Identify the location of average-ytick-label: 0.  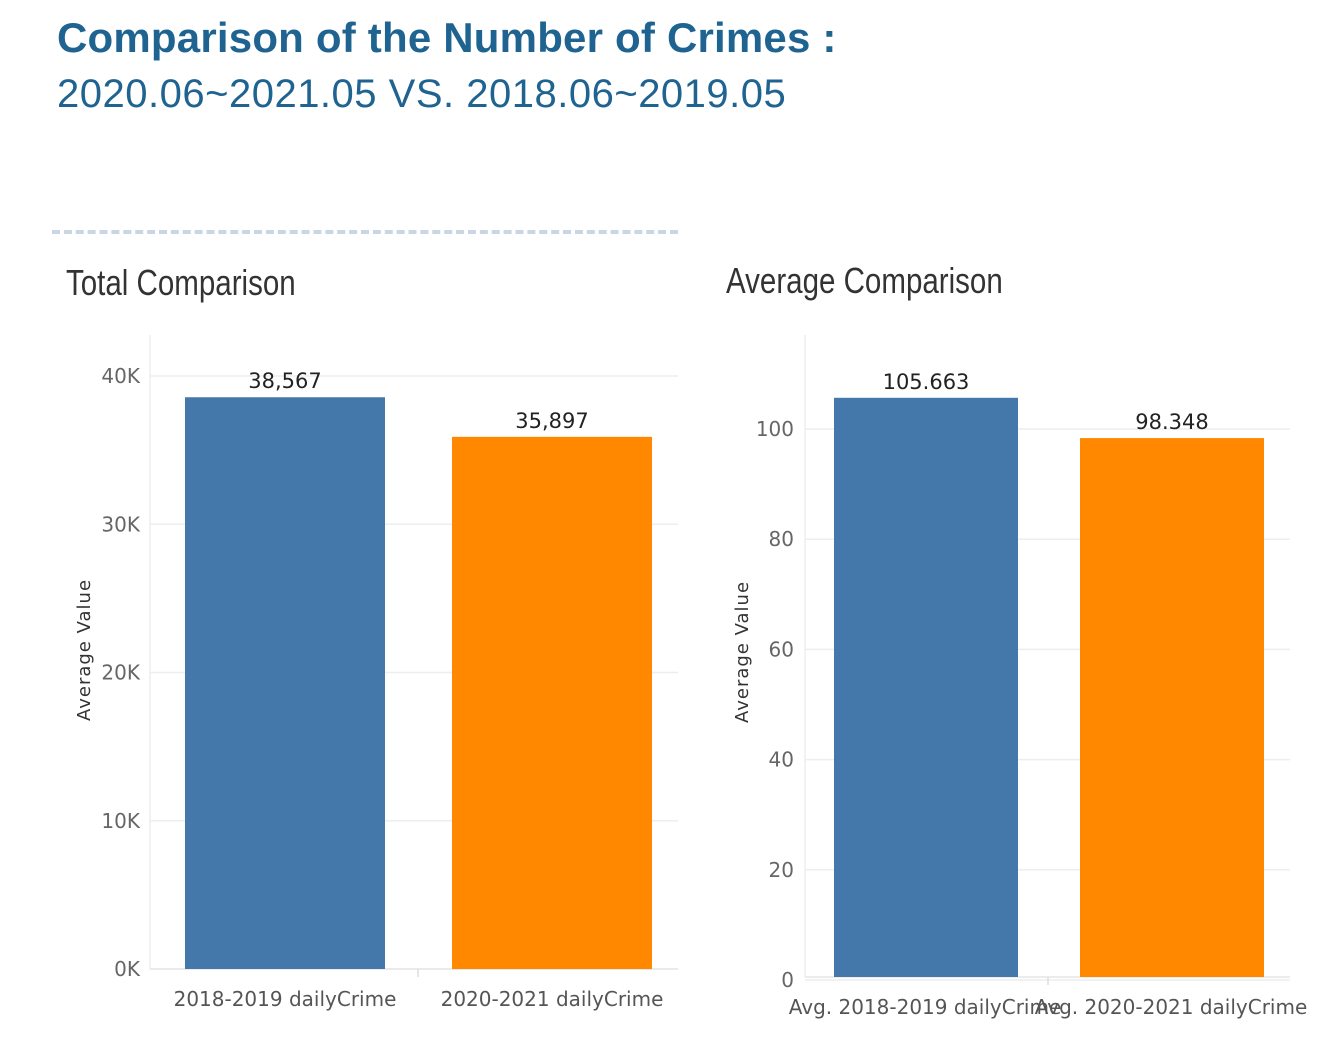
(787, 980).